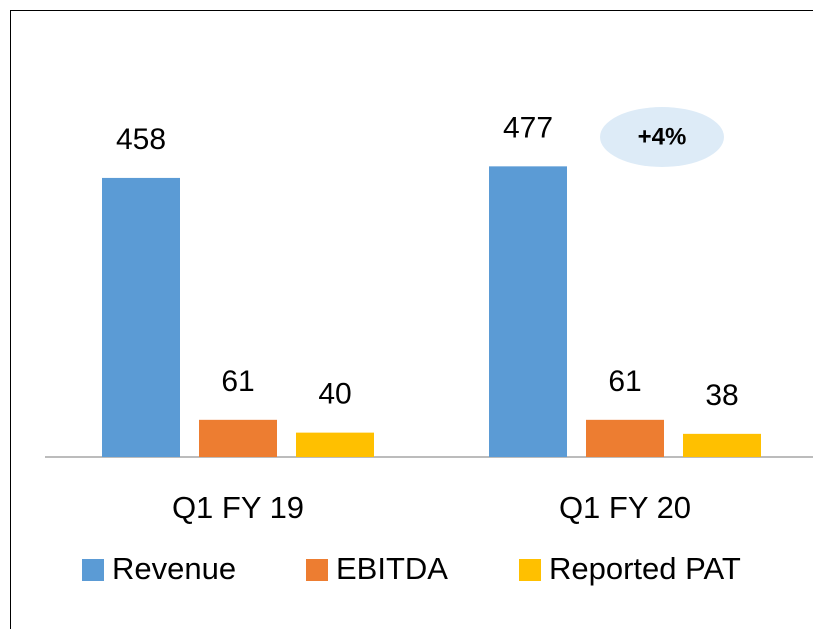  What do you see at coordinates (334, 394) in the screenshot?
I see `data-label: 40` at bounding box center [334, 394].